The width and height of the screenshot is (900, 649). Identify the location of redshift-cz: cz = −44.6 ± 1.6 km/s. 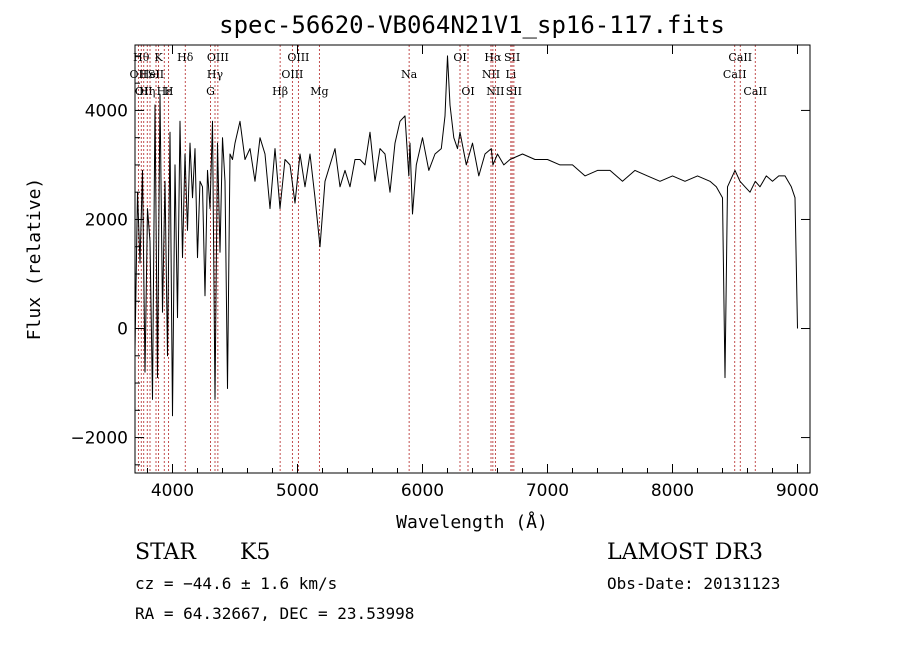
(236, 583).